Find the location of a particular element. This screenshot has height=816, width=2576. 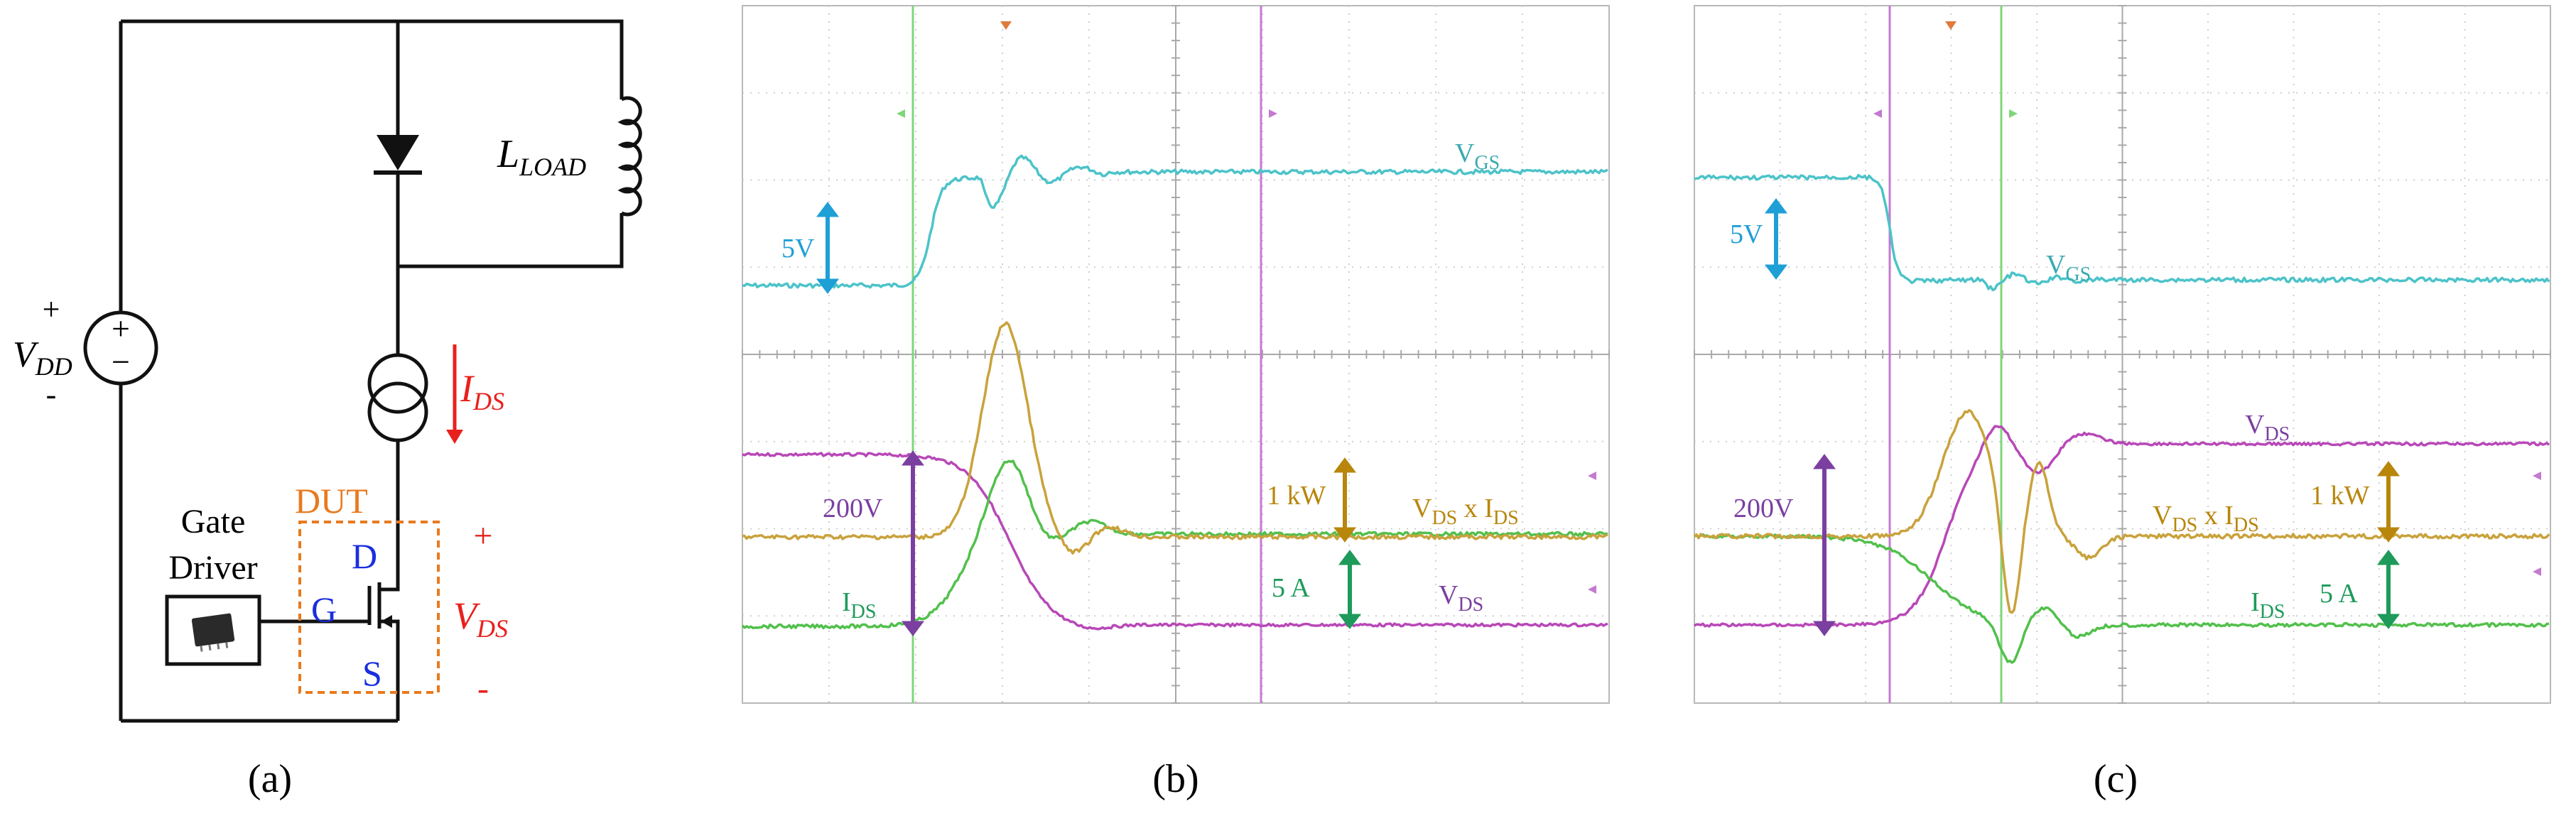

scope-b-scale-arrows is located at coordinates (1088, 419).